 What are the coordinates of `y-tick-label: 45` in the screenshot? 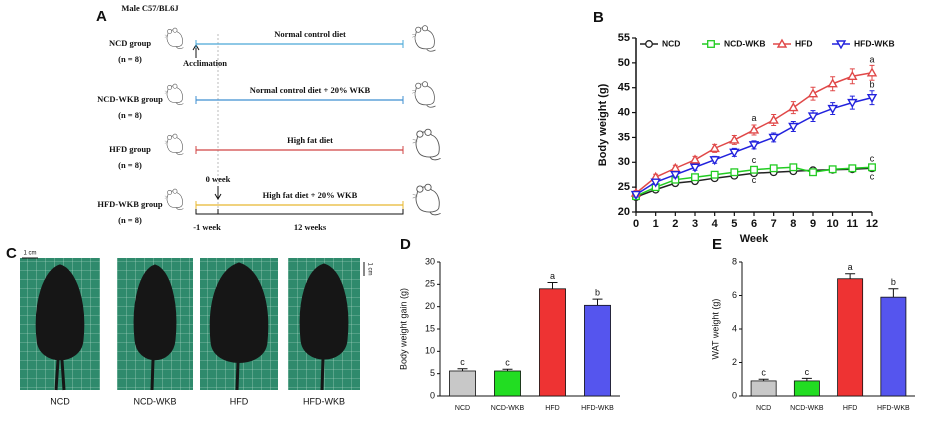 It's located at (624, 88).